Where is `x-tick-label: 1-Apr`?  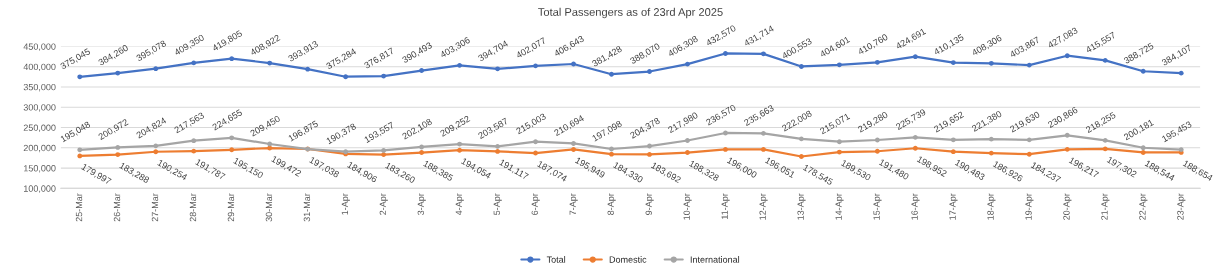
x-tick-label: 1-Apr is located at coordinates (345, 204).